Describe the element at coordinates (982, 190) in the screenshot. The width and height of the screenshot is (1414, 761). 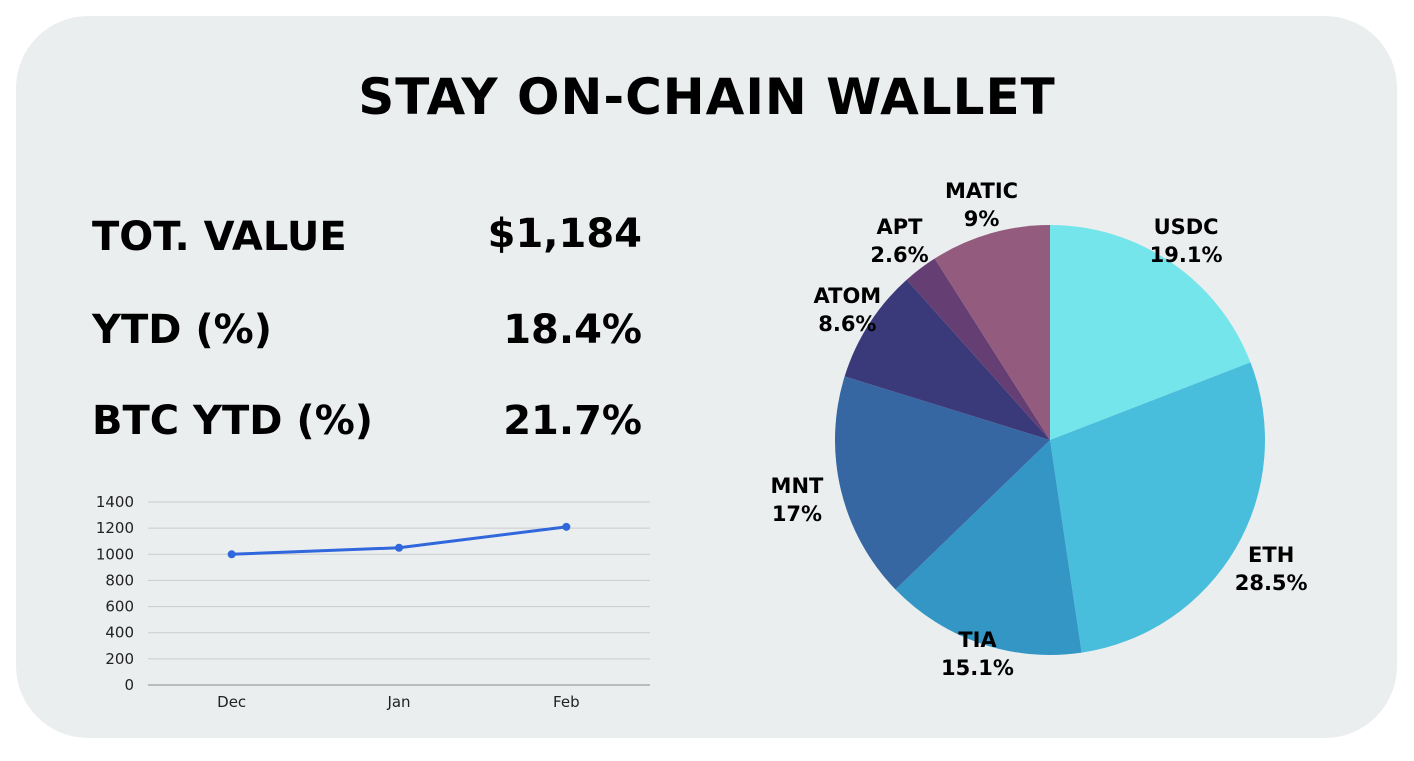
I see `pie-label-name: MATIC` at that location.